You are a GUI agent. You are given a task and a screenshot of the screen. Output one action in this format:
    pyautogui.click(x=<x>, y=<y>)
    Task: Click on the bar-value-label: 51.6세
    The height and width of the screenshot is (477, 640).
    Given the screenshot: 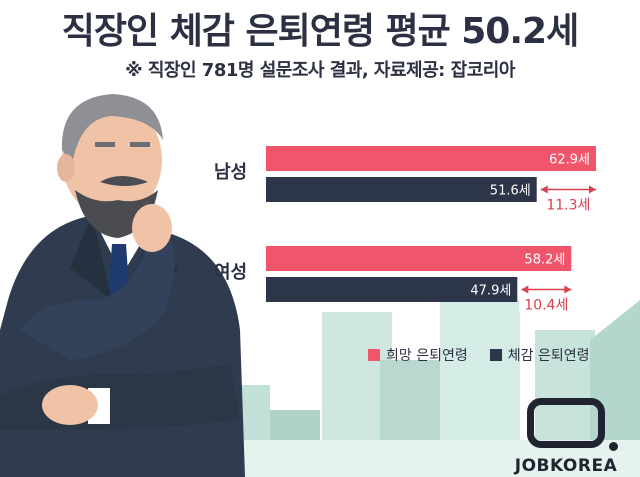 What is the action you would take?
    pyautogui.click(x=510, y=191)
    